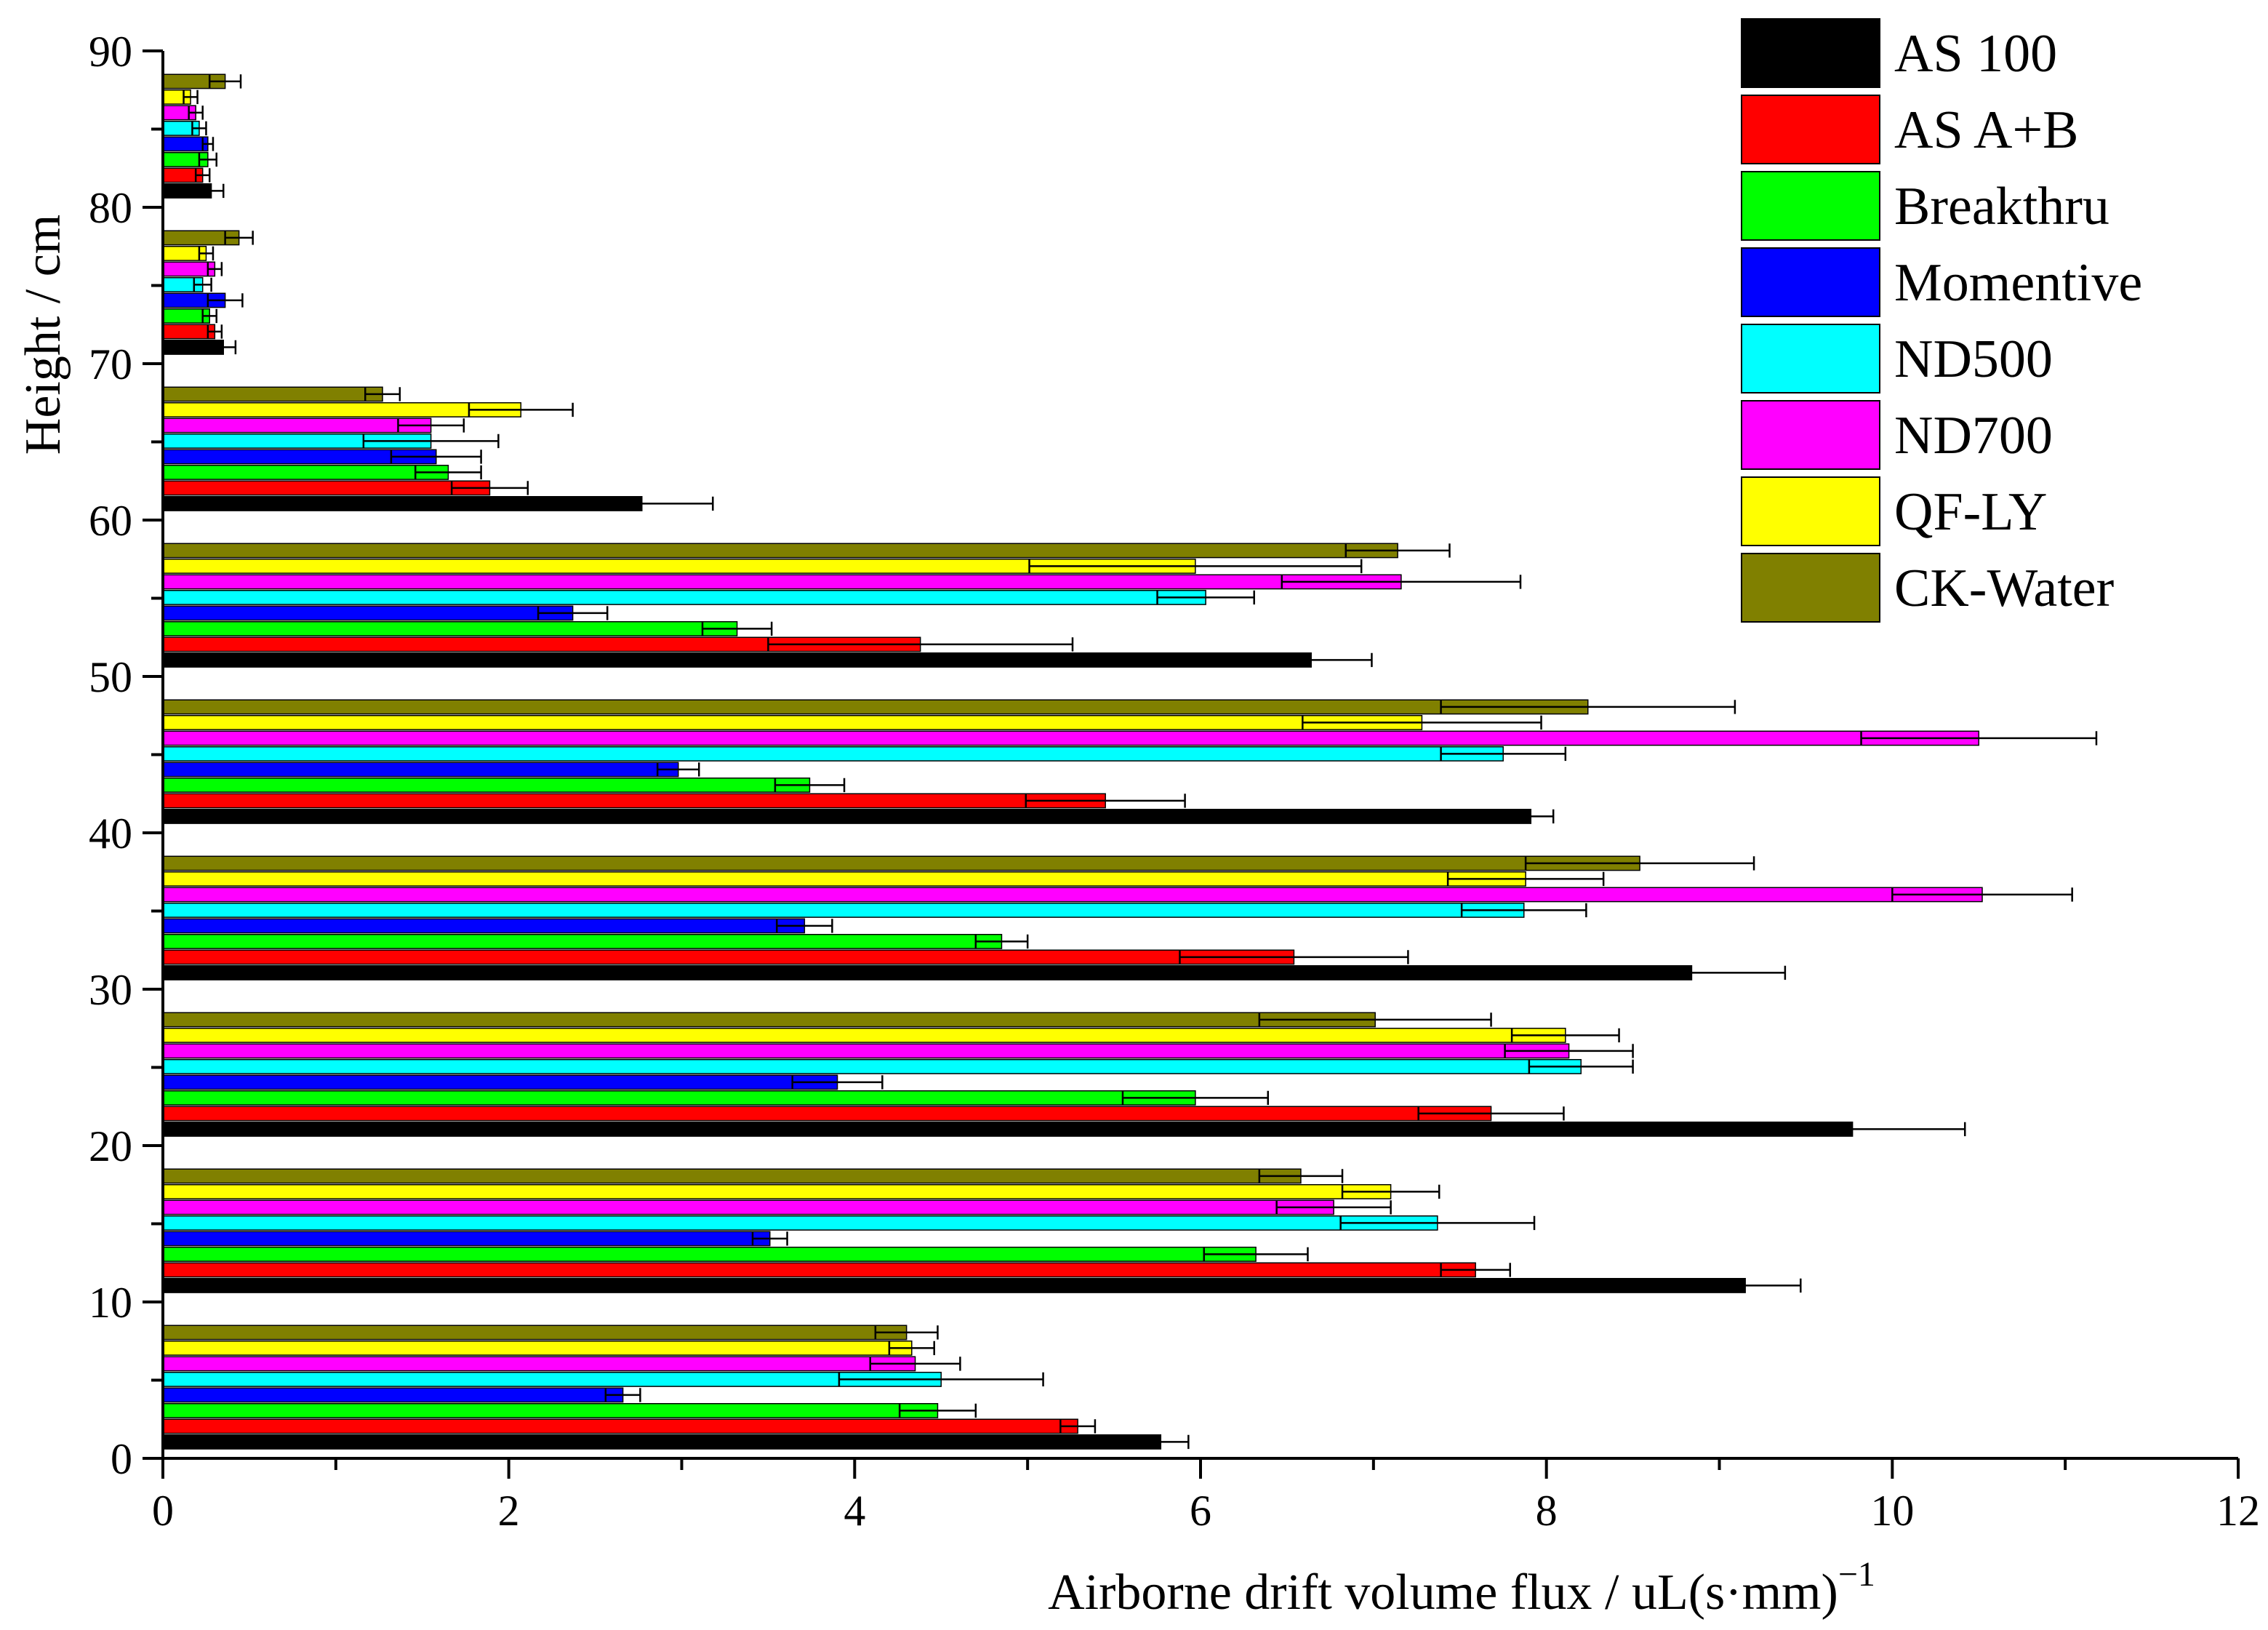 Image resolution: width=2268 pixels, height=1630 pixels. What do you see at coordinates (1986, 130) in the screenshot?
I see `legend-label: AS A+B` at bounding box center [1986, 130].